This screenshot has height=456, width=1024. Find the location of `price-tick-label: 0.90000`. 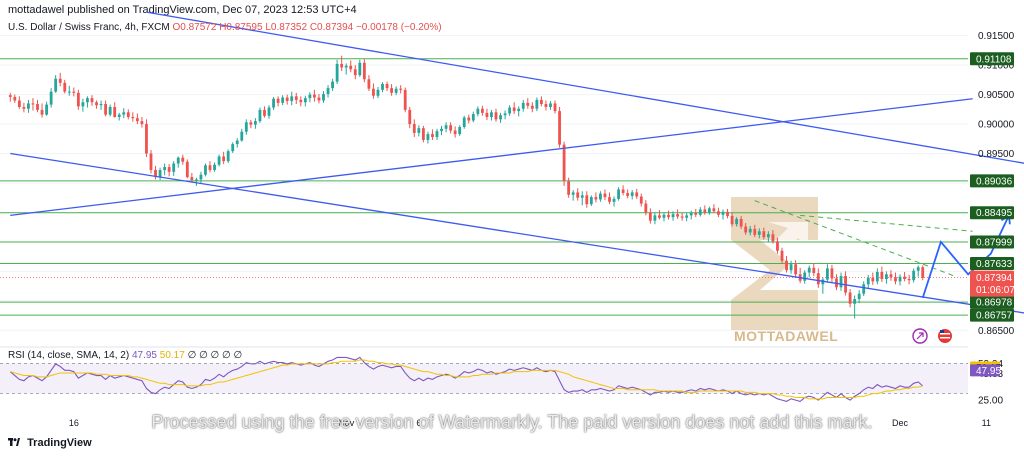

price-tick-label: 0.90000 is located at coordinates (996, 125).